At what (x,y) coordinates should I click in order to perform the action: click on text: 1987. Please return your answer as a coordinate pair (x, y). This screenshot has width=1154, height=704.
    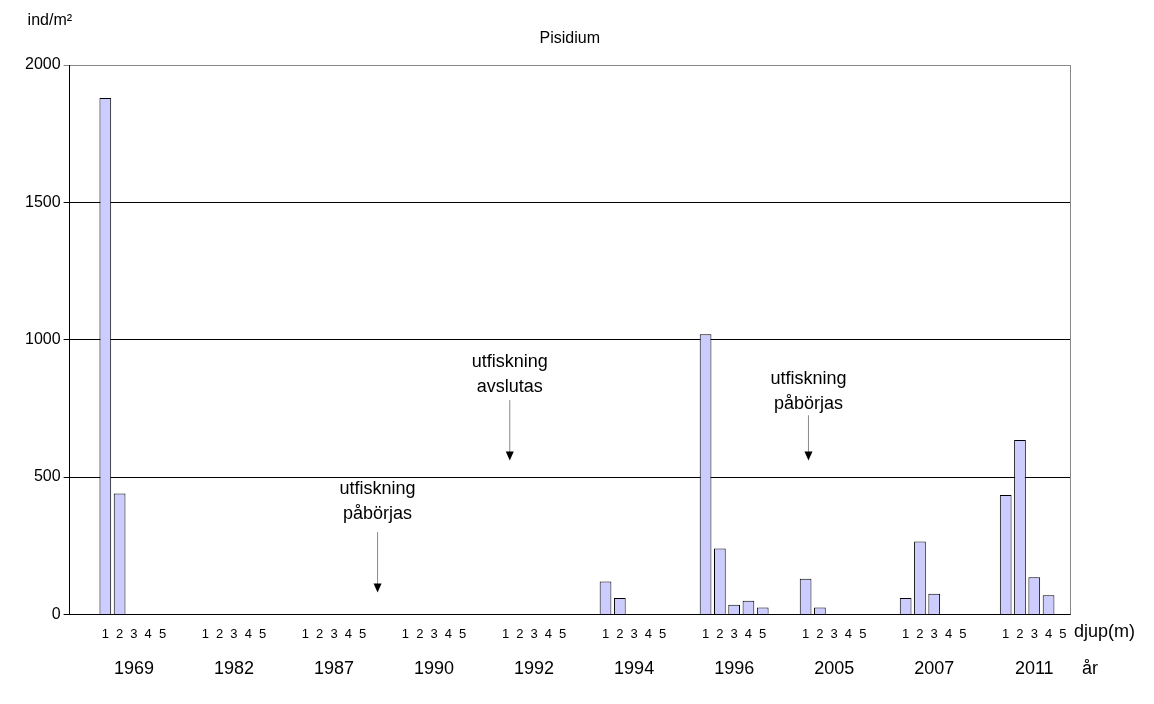
    Looking at the image, I should click on (334, 668).